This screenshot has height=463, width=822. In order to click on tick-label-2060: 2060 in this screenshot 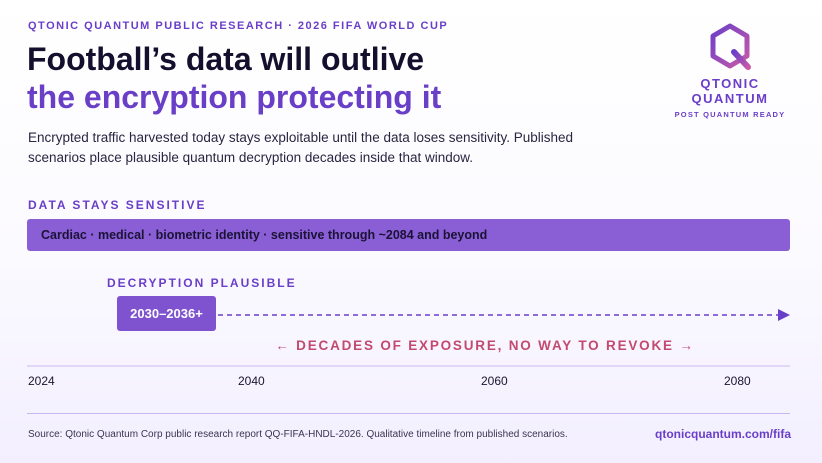, I will do `click(494, 381)`.